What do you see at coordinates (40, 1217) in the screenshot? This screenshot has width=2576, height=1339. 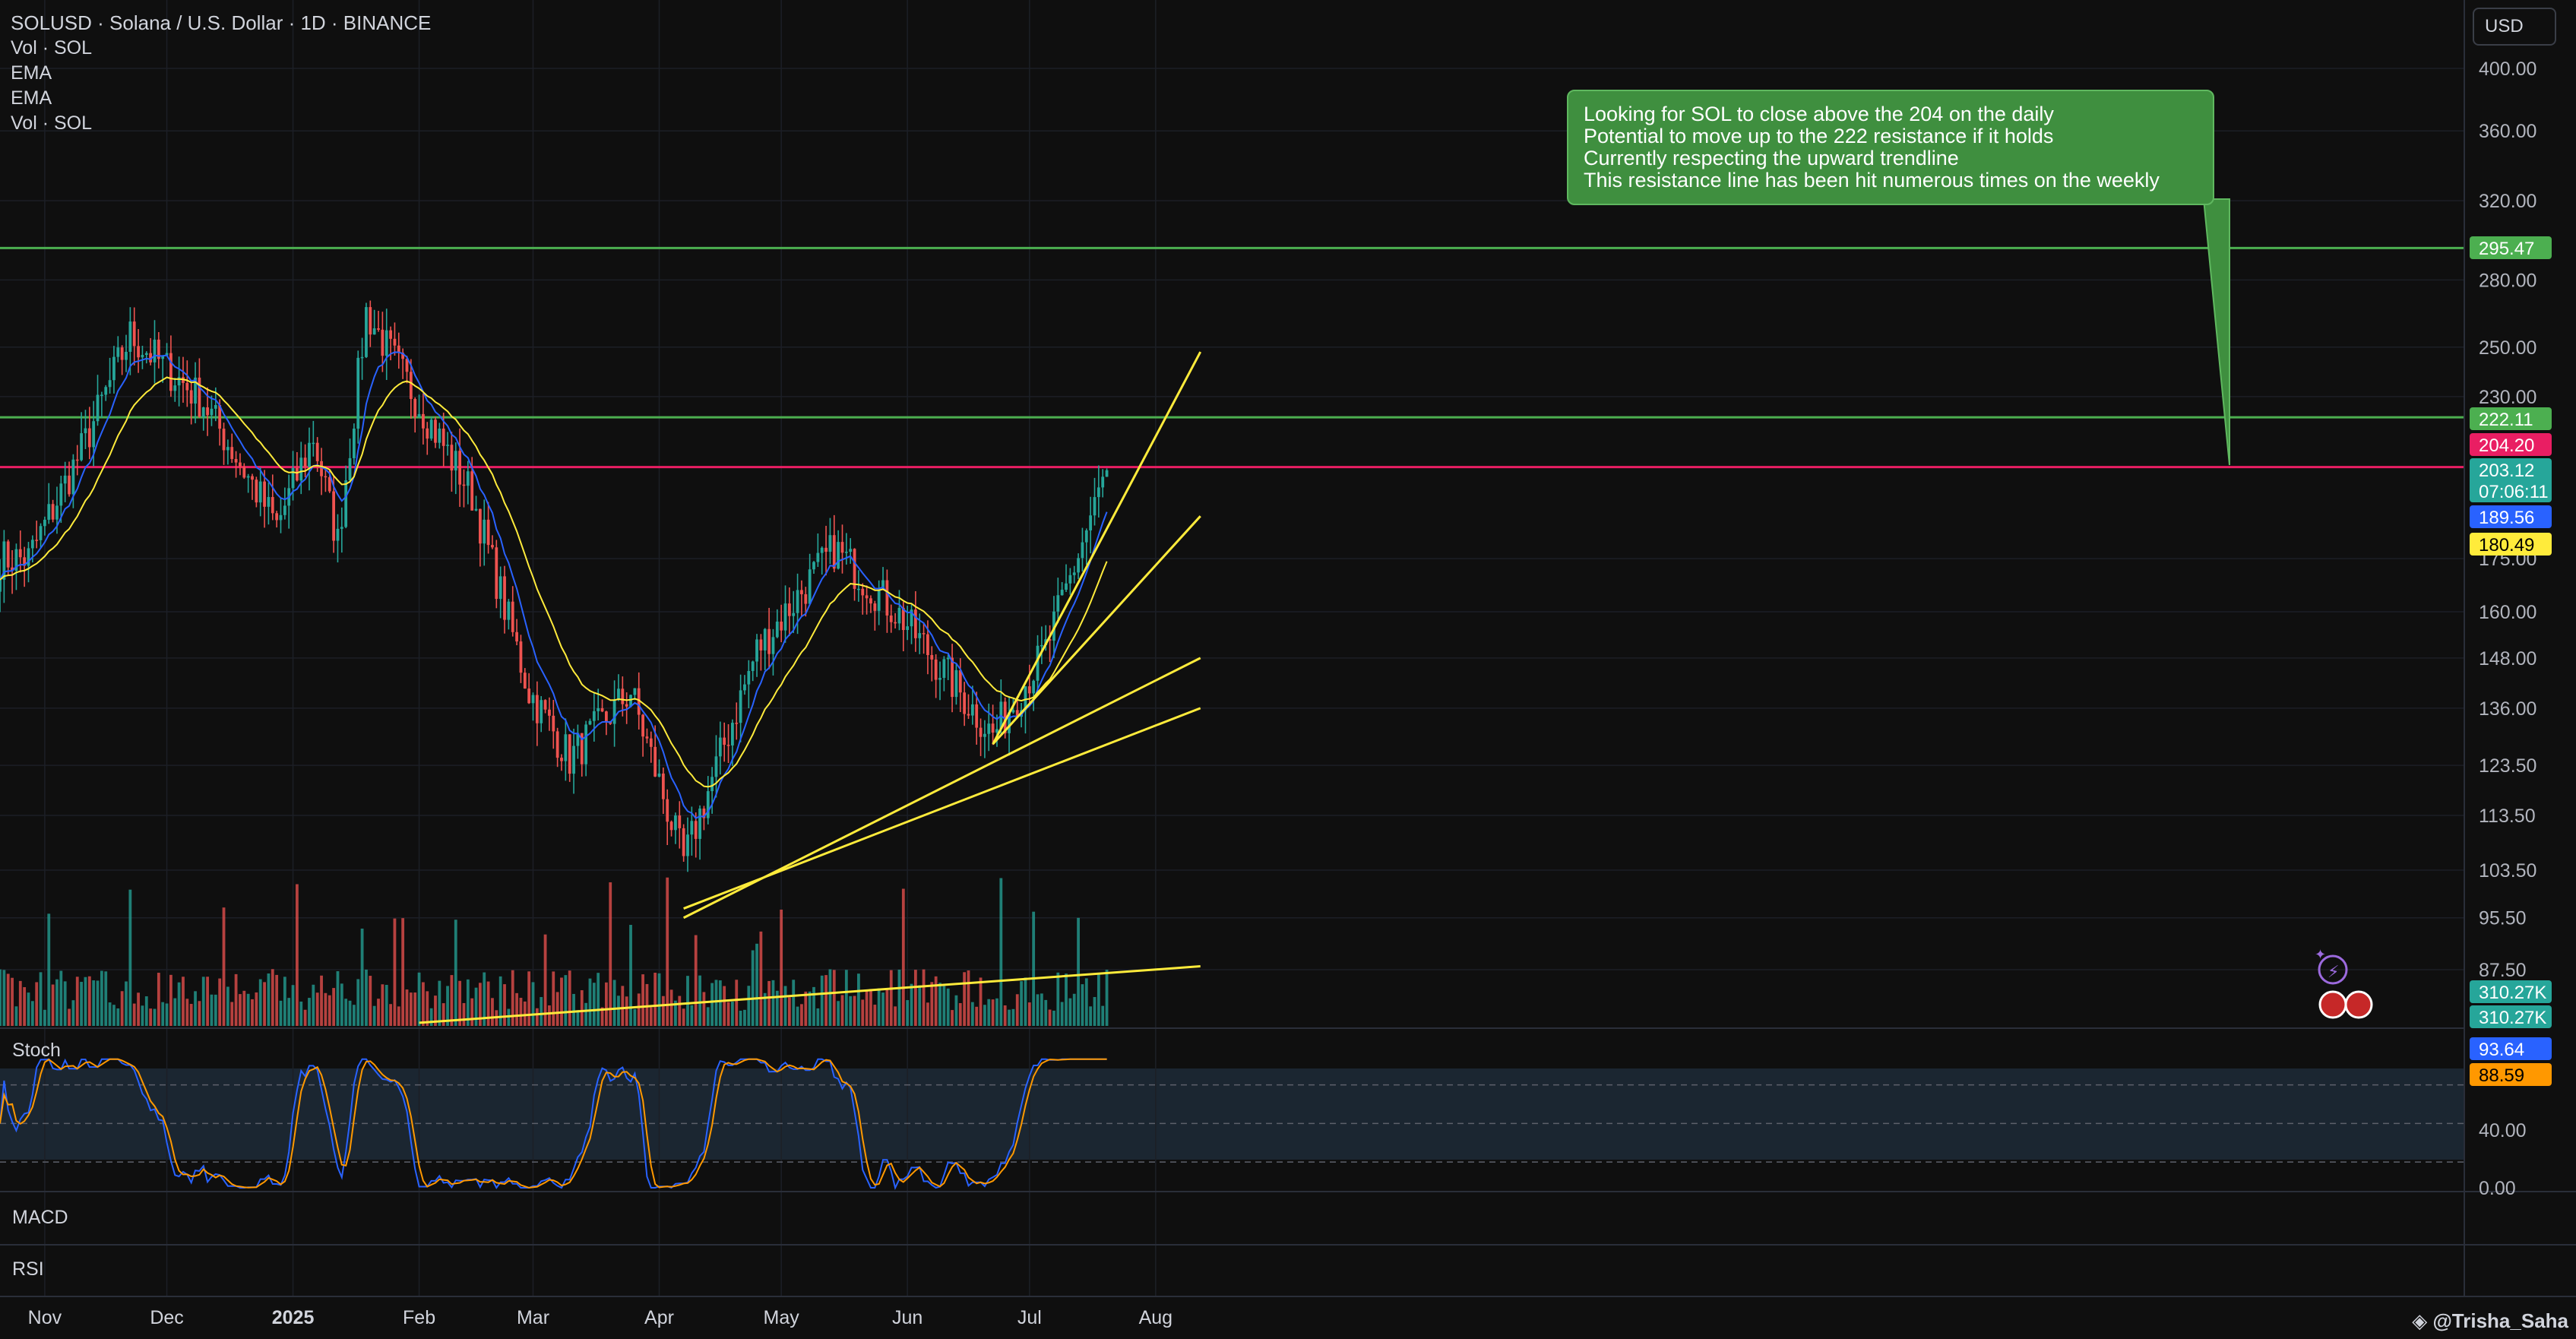 I see `macd-pane-label: MACD` at bounding box center [40, 1217].